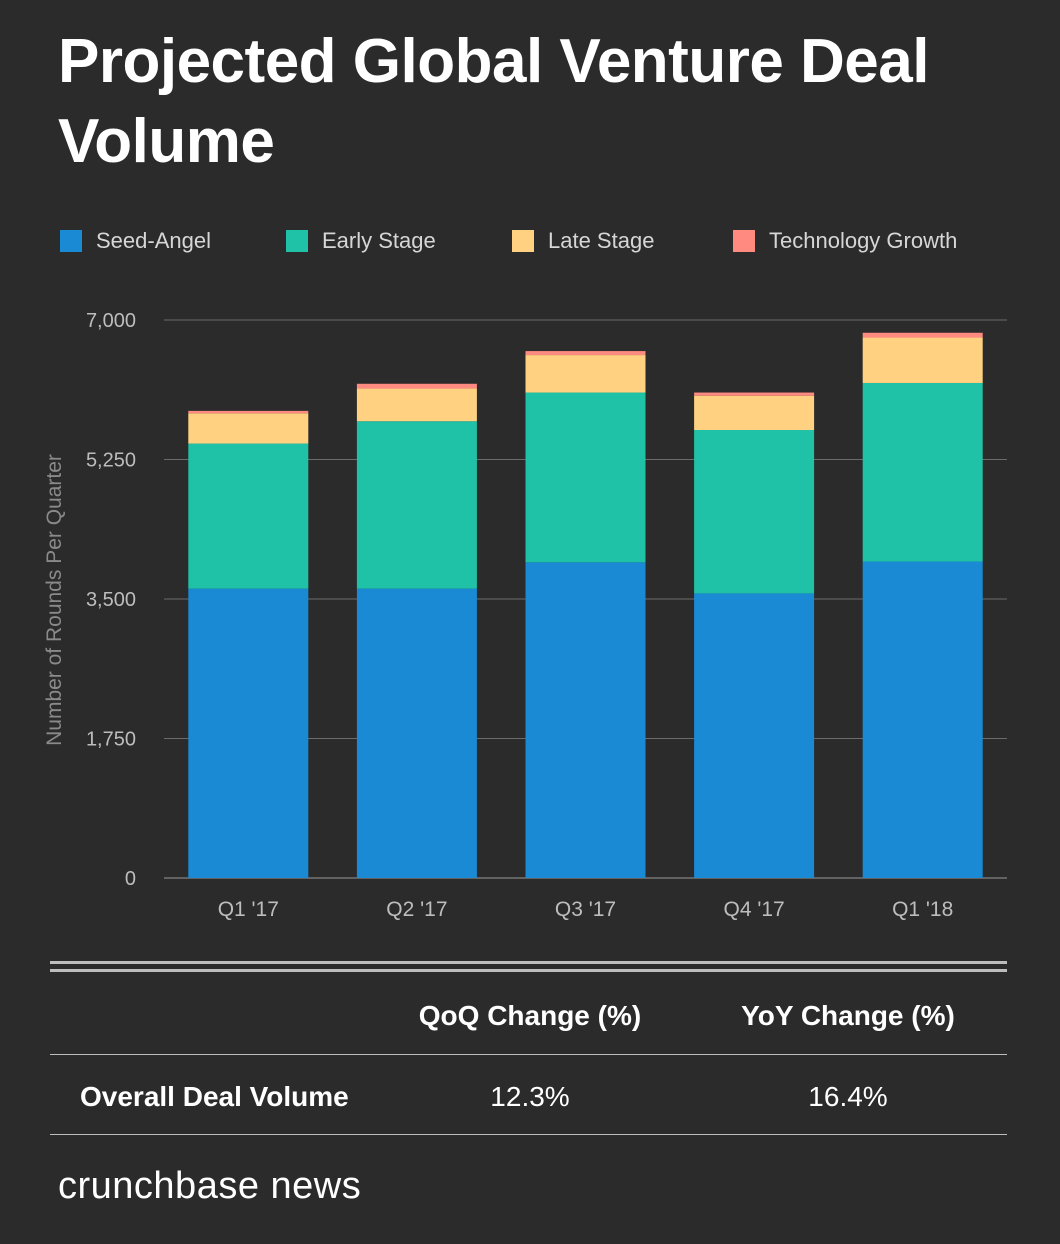 This screenshot has height=1244, width=1060. Describe the element at coordinates (71, 241) in the screenshot. I see `legend-swatch-seed-angel` at that location.